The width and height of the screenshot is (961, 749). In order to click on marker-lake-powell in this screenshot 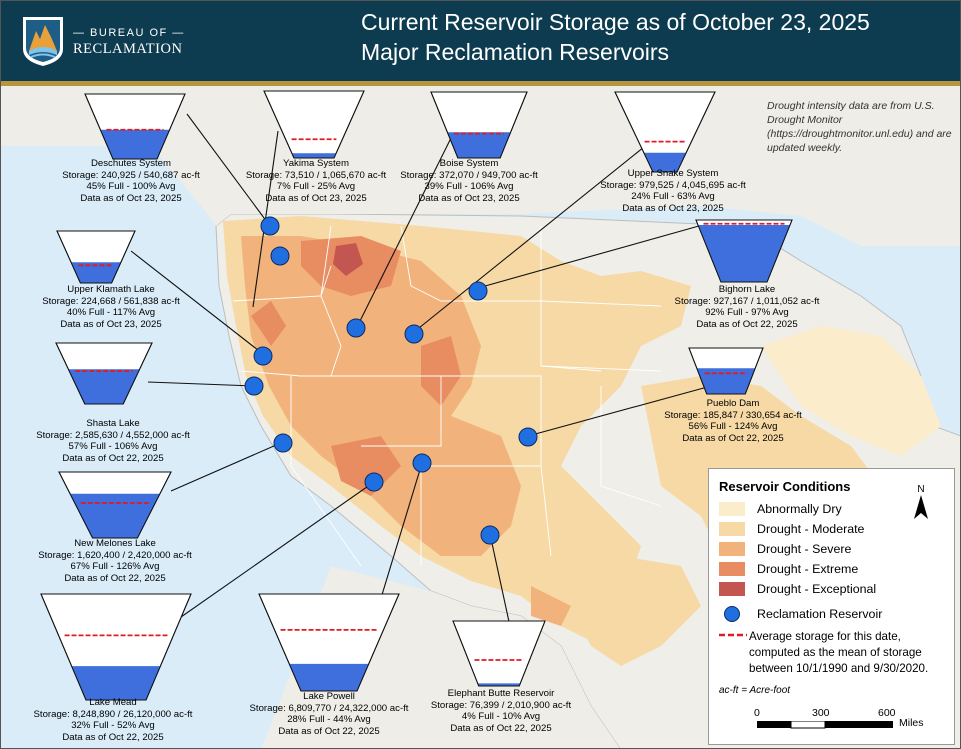, I will do `click(422, 463)`.